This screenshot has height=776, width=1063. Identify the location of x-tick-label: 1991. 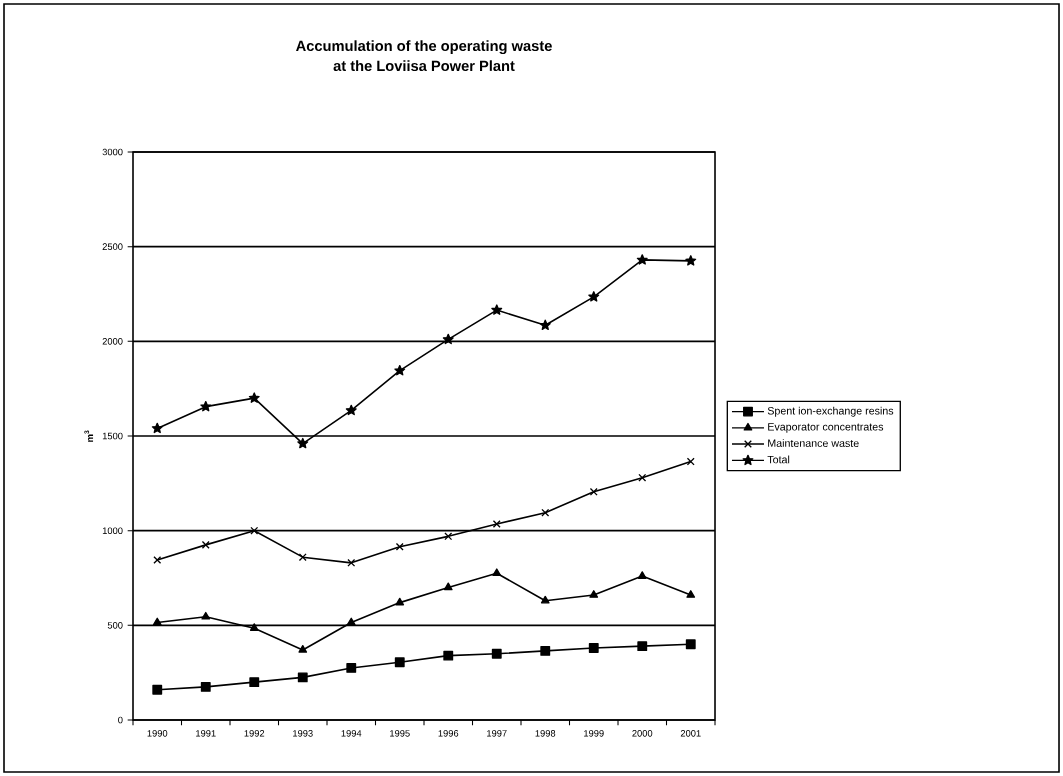
(206, 733).